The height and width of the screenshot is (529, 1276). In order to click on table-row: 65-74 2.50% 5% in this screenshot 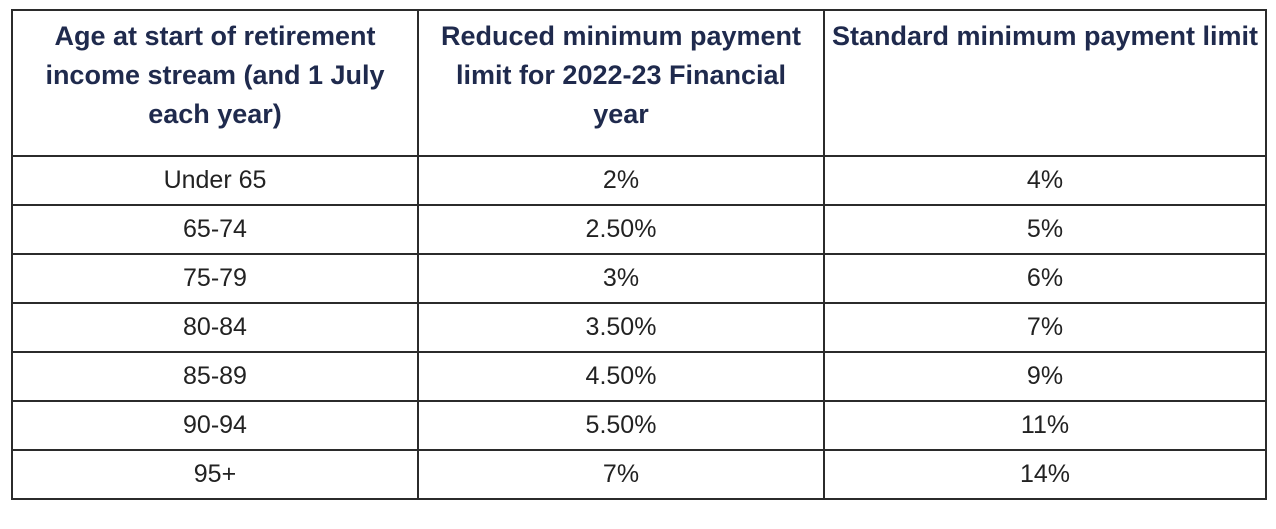, I will do `click(639, 229)`.